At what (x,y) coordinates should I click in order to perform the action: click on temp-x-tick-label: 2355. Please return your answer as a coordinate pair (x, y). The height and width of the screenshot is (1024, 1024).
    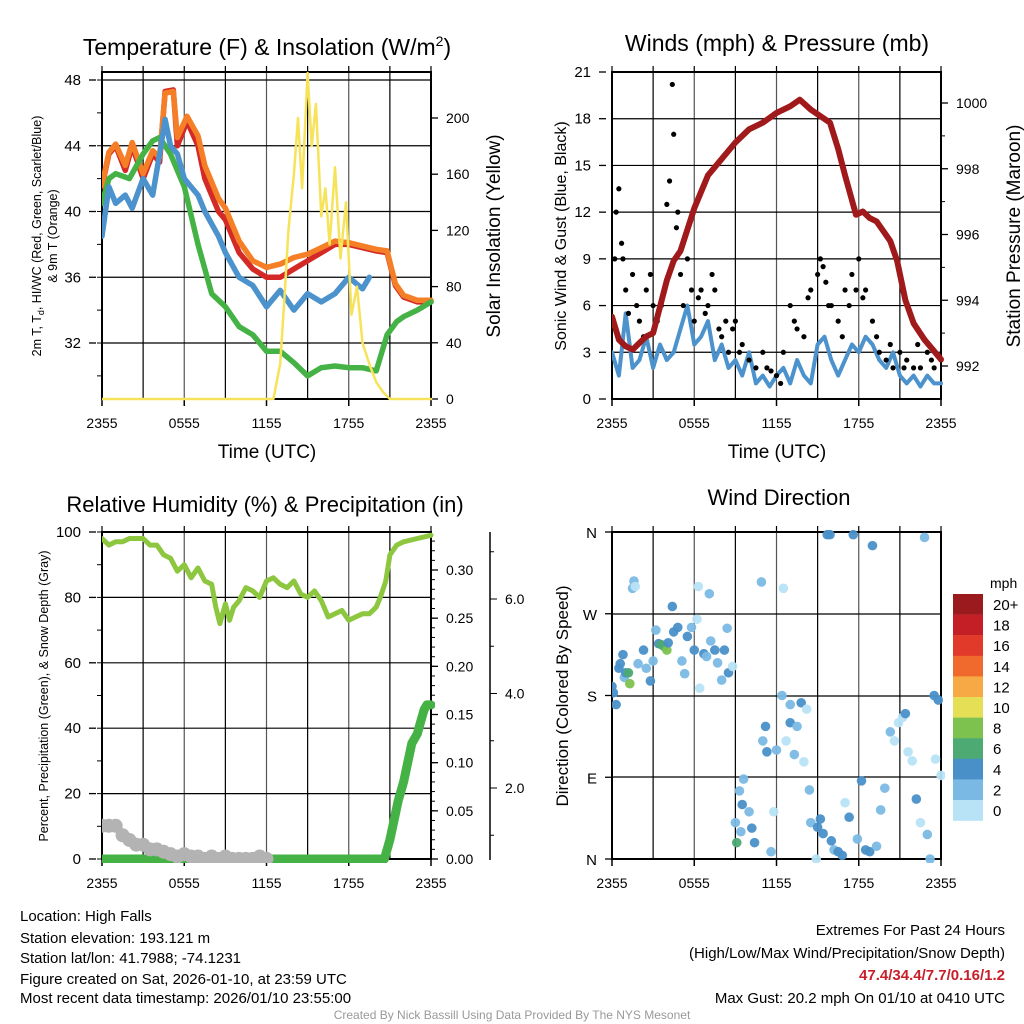
    Looking at the image, I should click on (101, 423).